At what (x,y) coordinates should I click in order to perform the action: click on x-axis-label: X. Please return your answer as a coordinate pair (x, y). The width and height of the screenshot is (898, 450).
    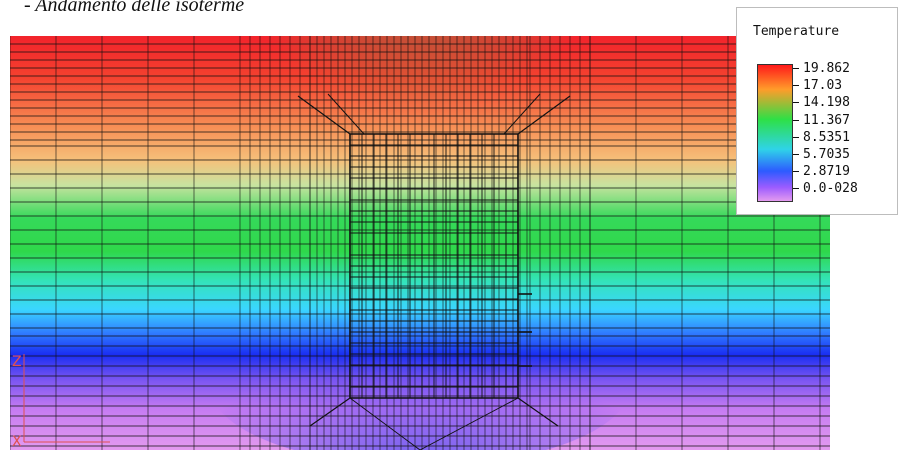
    Looking at the image, I should click on (17, 442).